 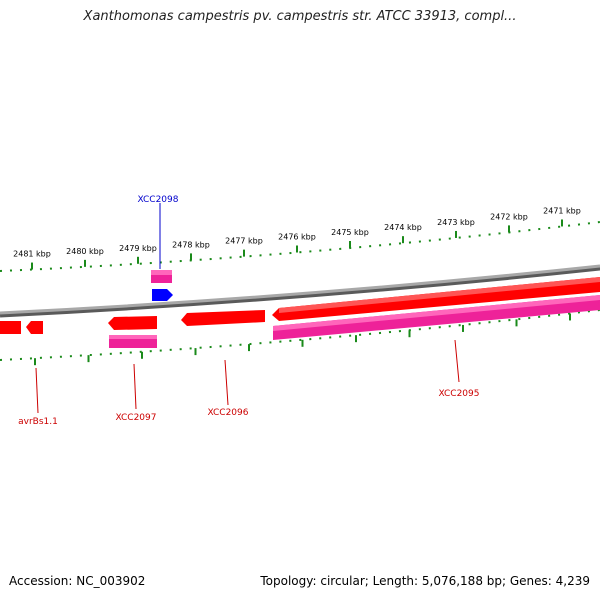 What do you see at coordinates (403, 227) in the screenshot?
I see `scale-label: 2474 kbp` at bounding box center [403, 227].